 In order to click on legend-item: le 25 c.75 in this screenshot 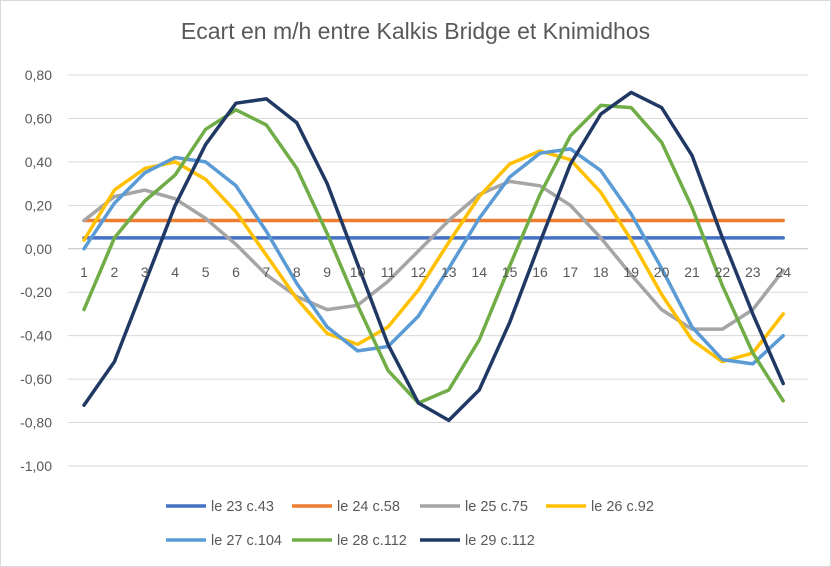, I will do `click(474, 507)`.